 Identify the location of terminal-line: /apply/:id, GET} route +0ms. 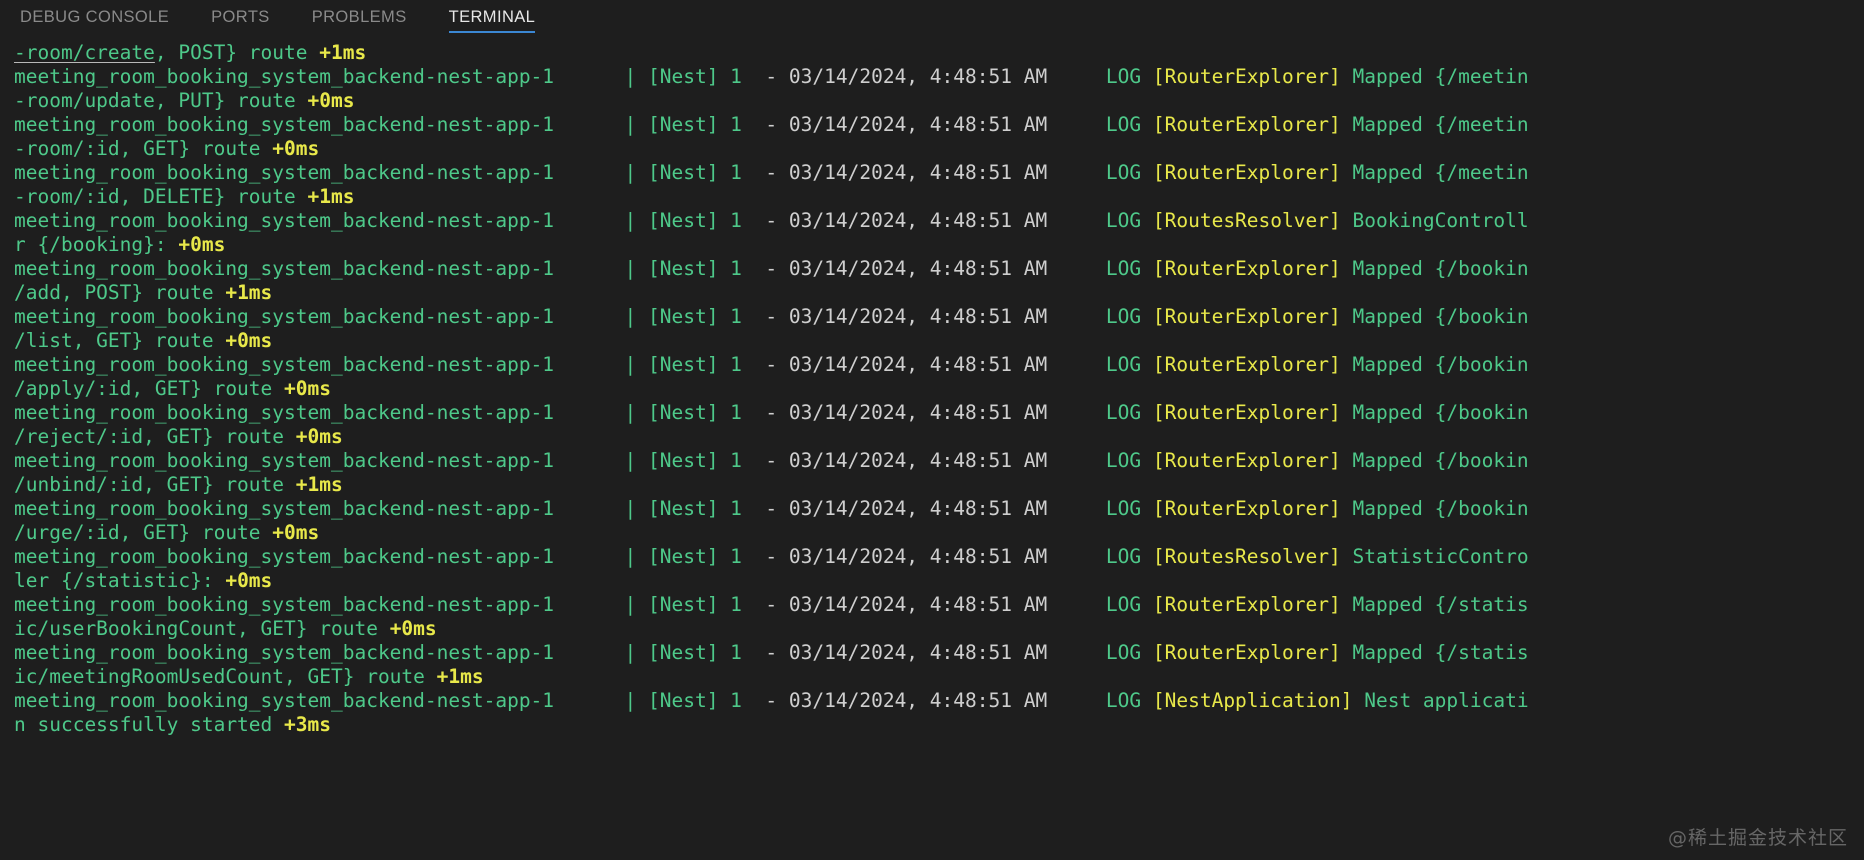
(939, 389).